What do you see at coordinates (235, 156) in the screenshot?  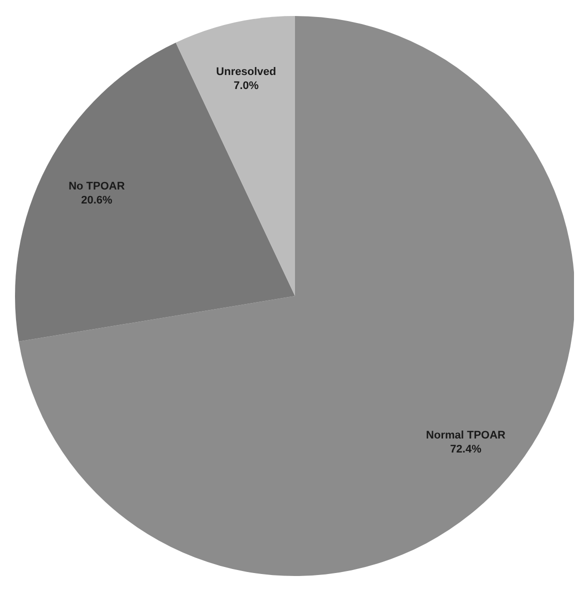 I see `pie-slice` at bounding box center [235, 156].